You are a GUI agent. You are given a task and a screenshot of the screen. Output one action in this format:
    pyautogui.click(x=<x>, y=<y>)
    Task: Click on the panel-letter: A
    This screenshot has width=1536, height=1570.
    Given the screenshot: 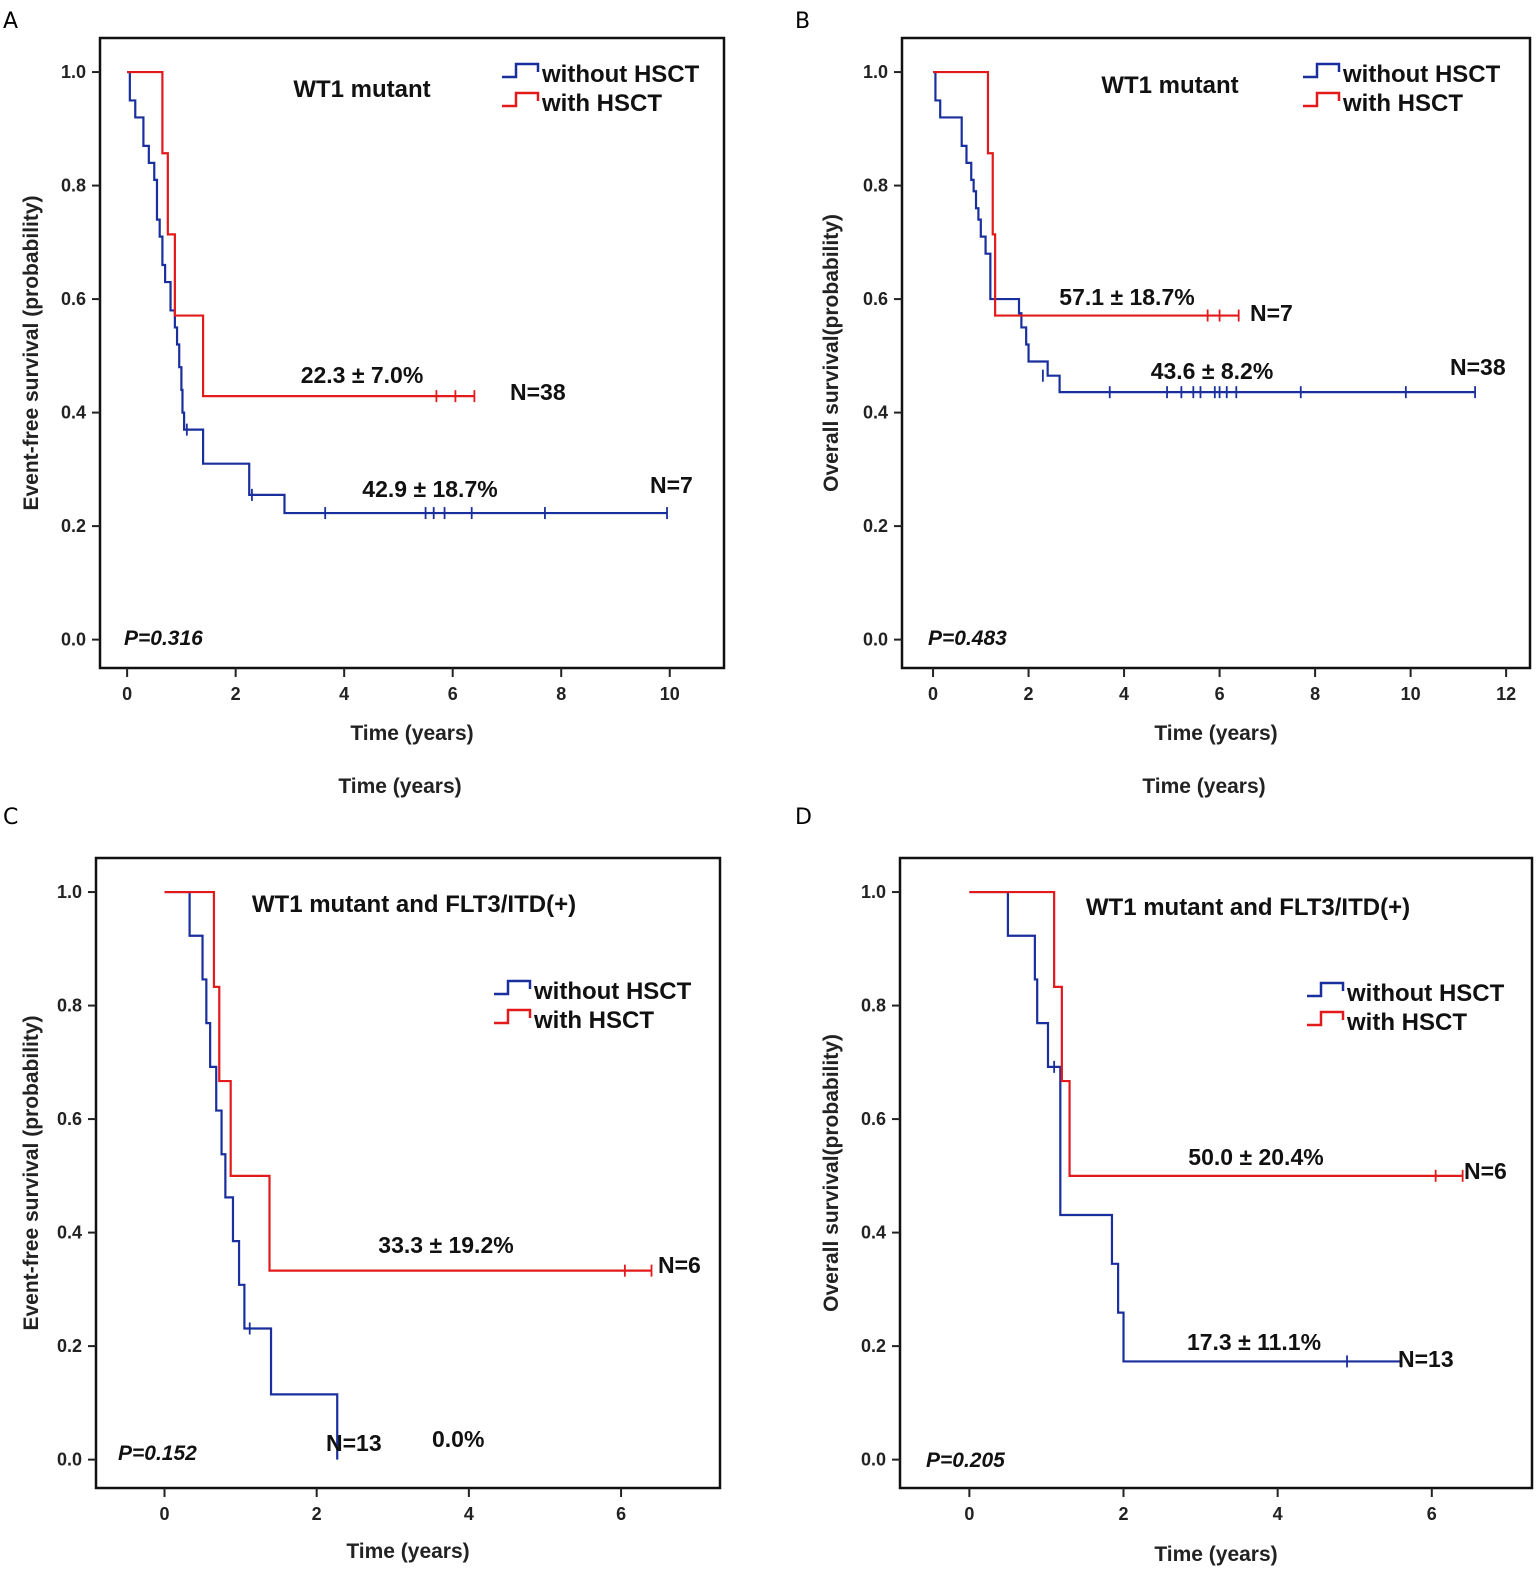 What is the action you would take?
    pyautogui.click(x=10, y=21)
    